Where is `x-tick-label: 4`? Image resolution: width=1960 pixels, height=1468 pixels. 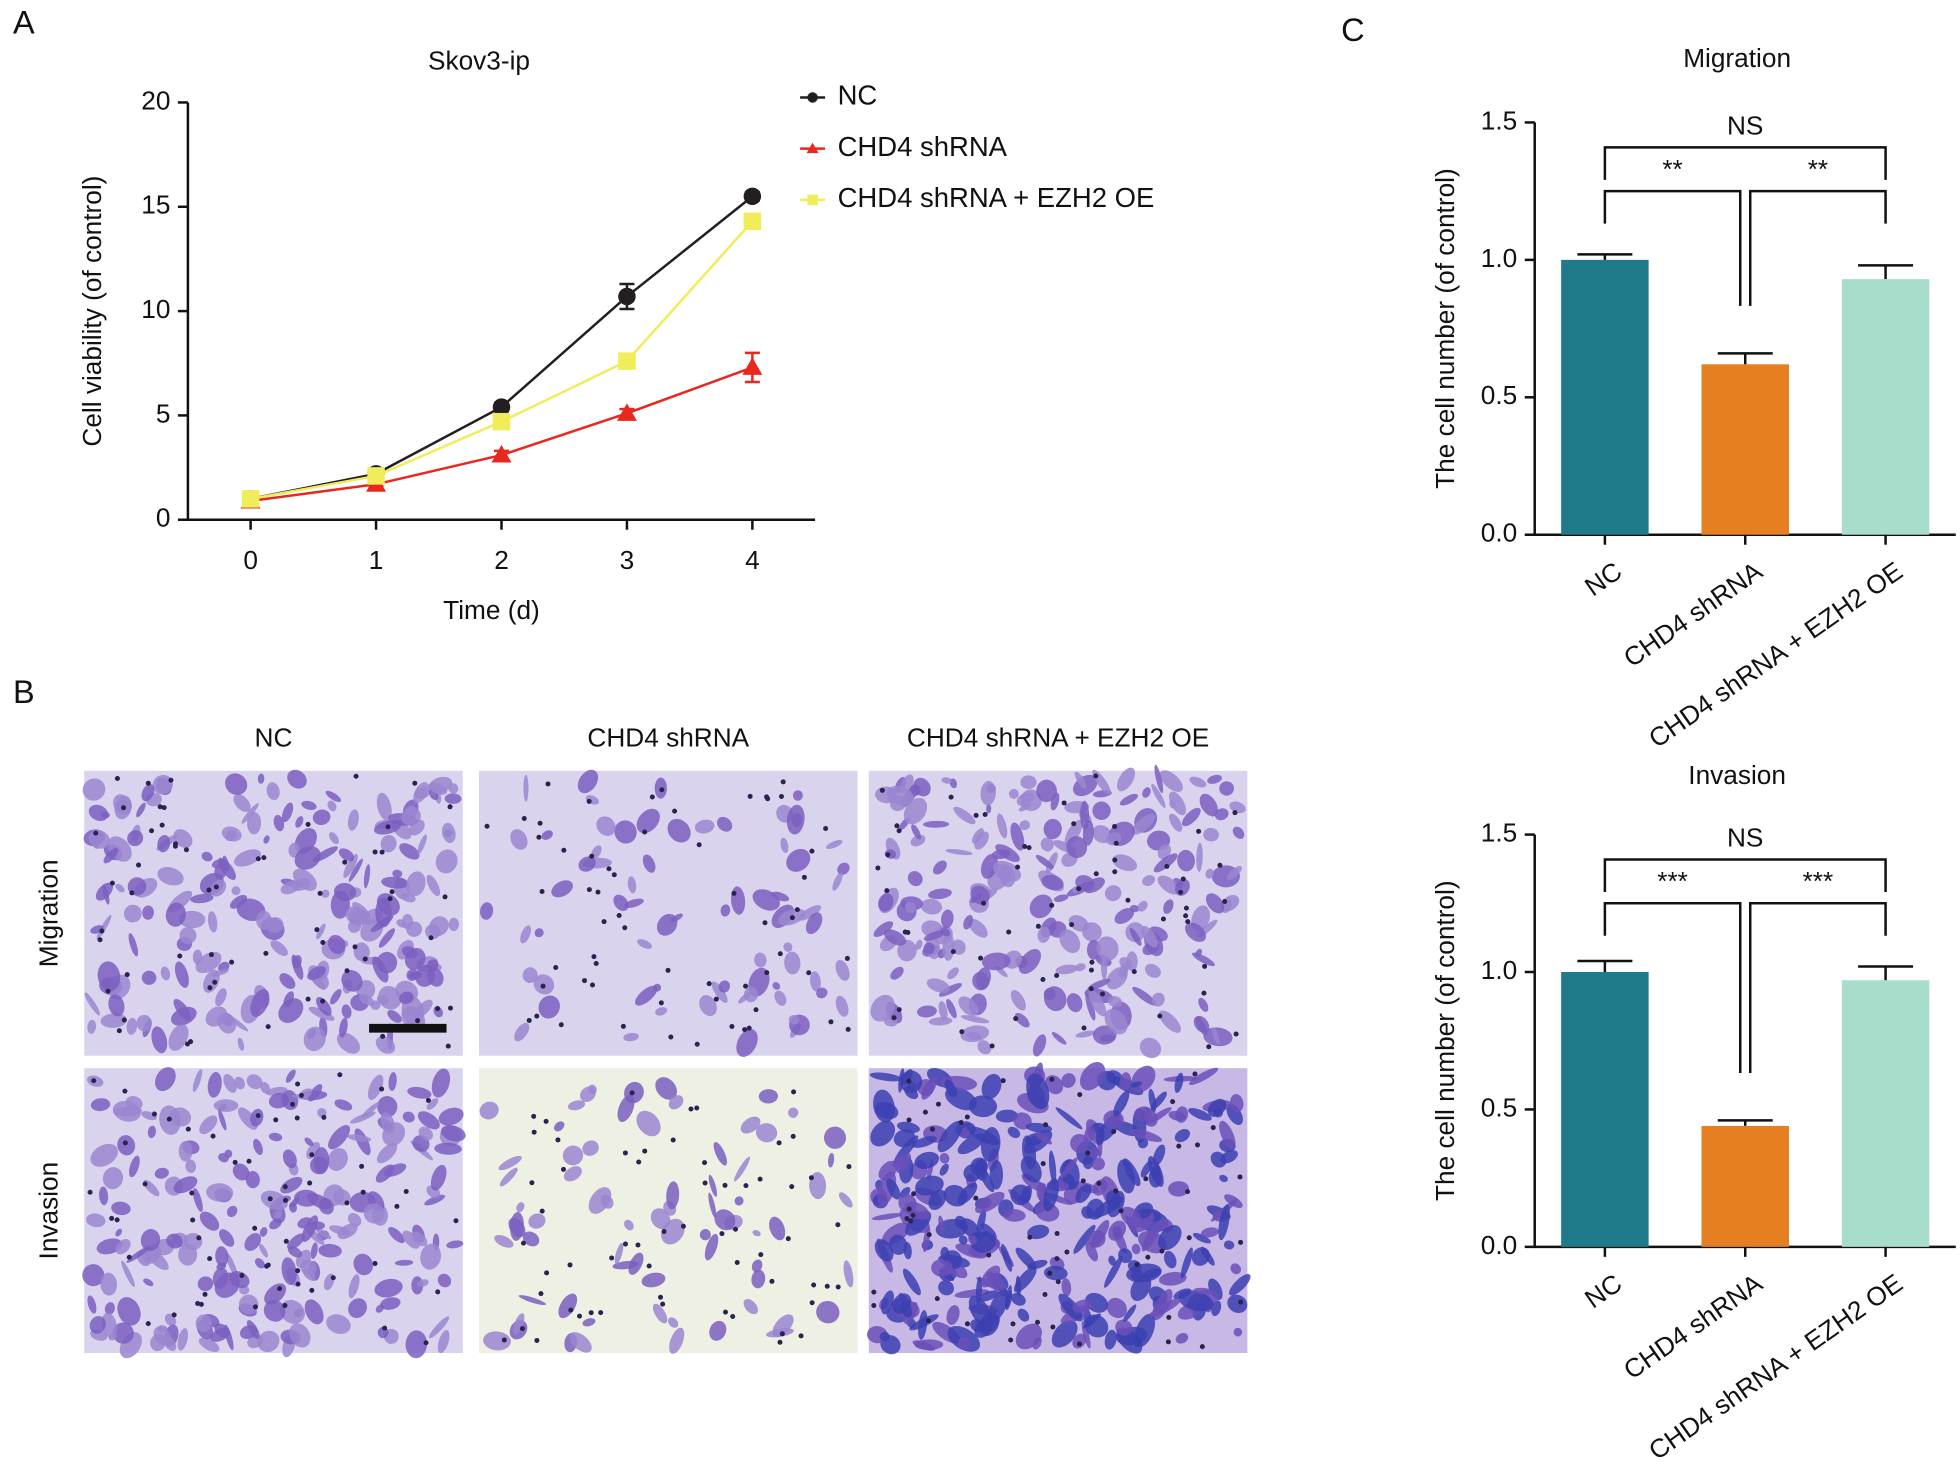
x-tick-label: 4 is located at coordinates (752, 560).